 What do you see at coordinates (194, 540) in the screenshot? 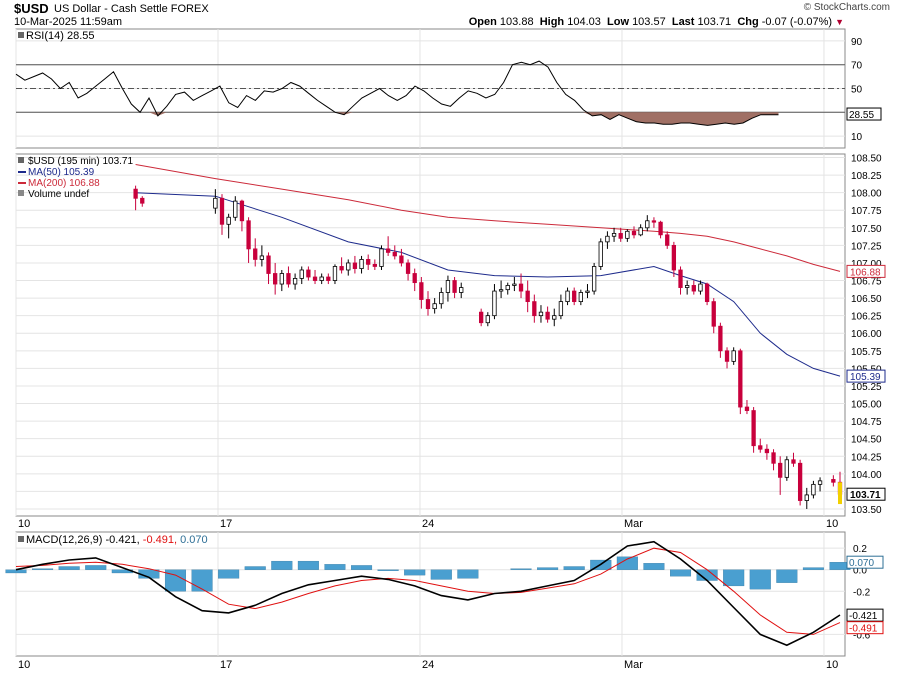
I see `macd-title-hist: 0.070` at bounding box center [194, 540].